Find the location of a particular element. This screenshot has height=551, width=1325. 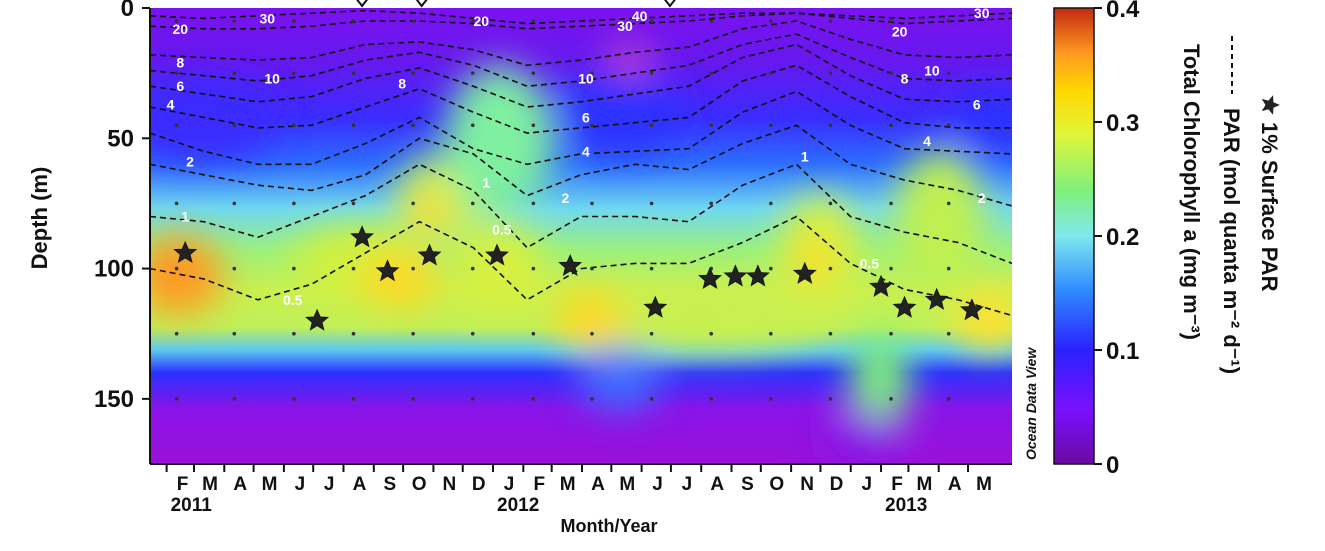

contour-label: 8 is located at coordinates (905, 78).